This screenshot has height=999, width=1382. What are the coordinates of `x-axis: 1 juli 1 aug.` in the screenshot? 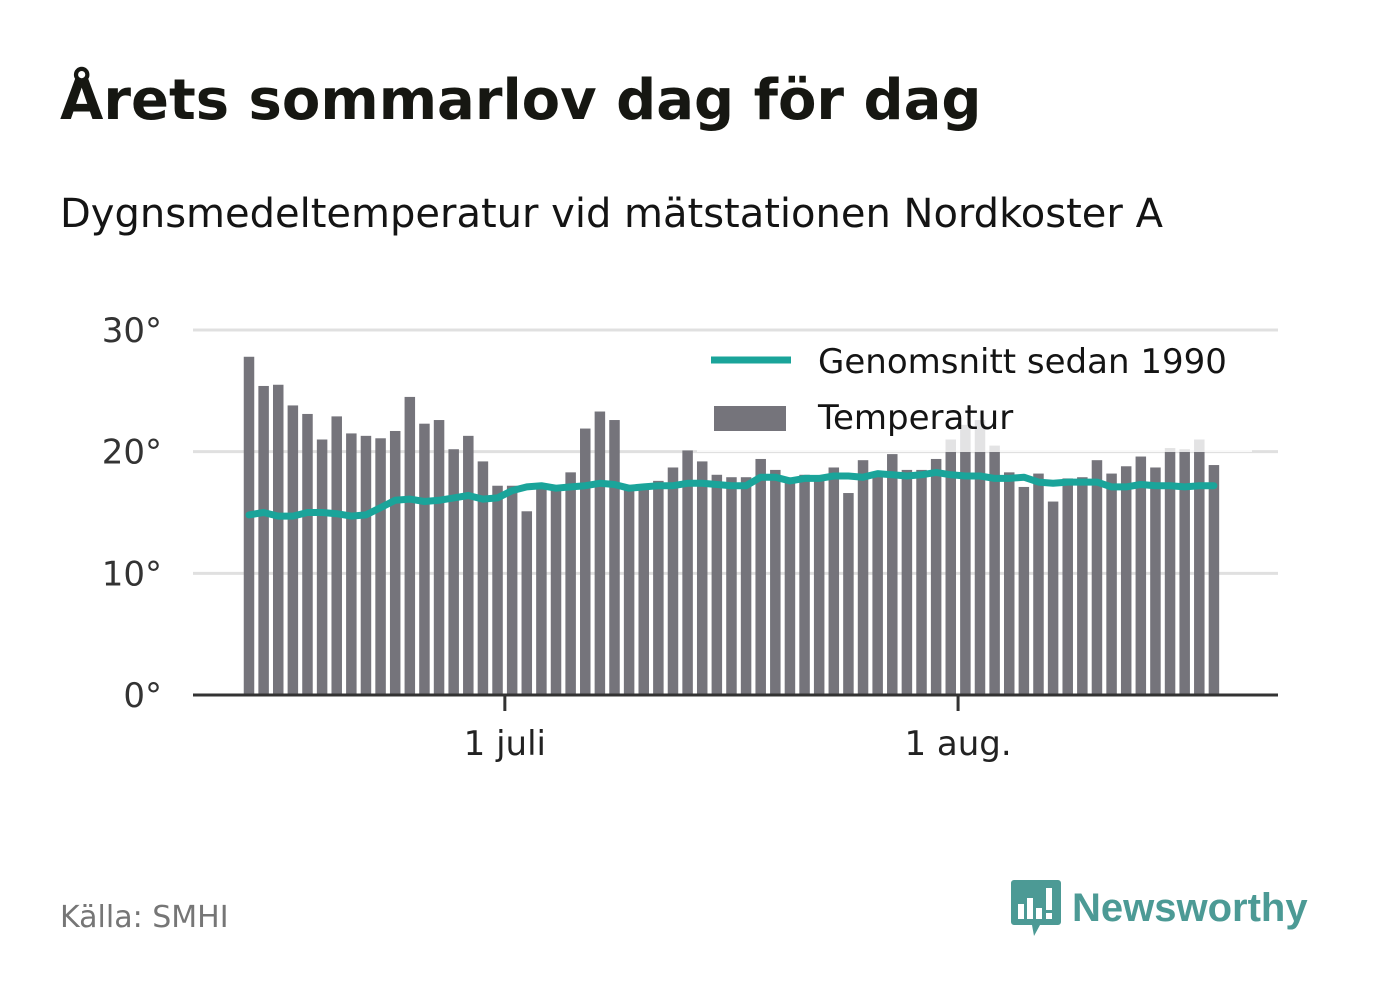 It's located at (735, 728).